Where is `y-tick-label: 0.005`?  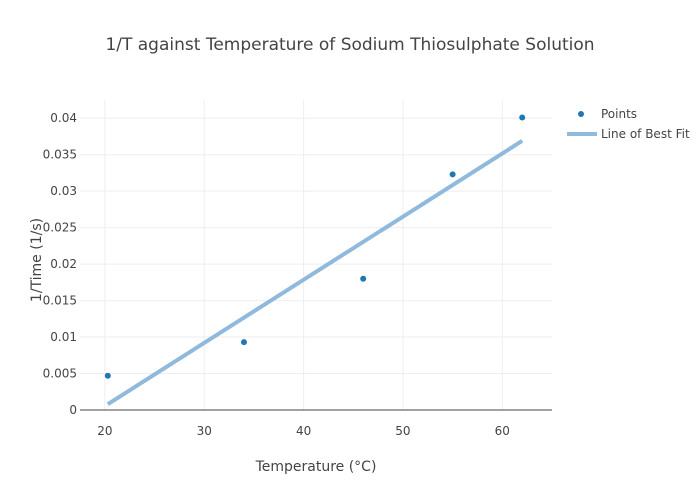
y-tick-label: 0.005 is located at coordinates (60, 374).